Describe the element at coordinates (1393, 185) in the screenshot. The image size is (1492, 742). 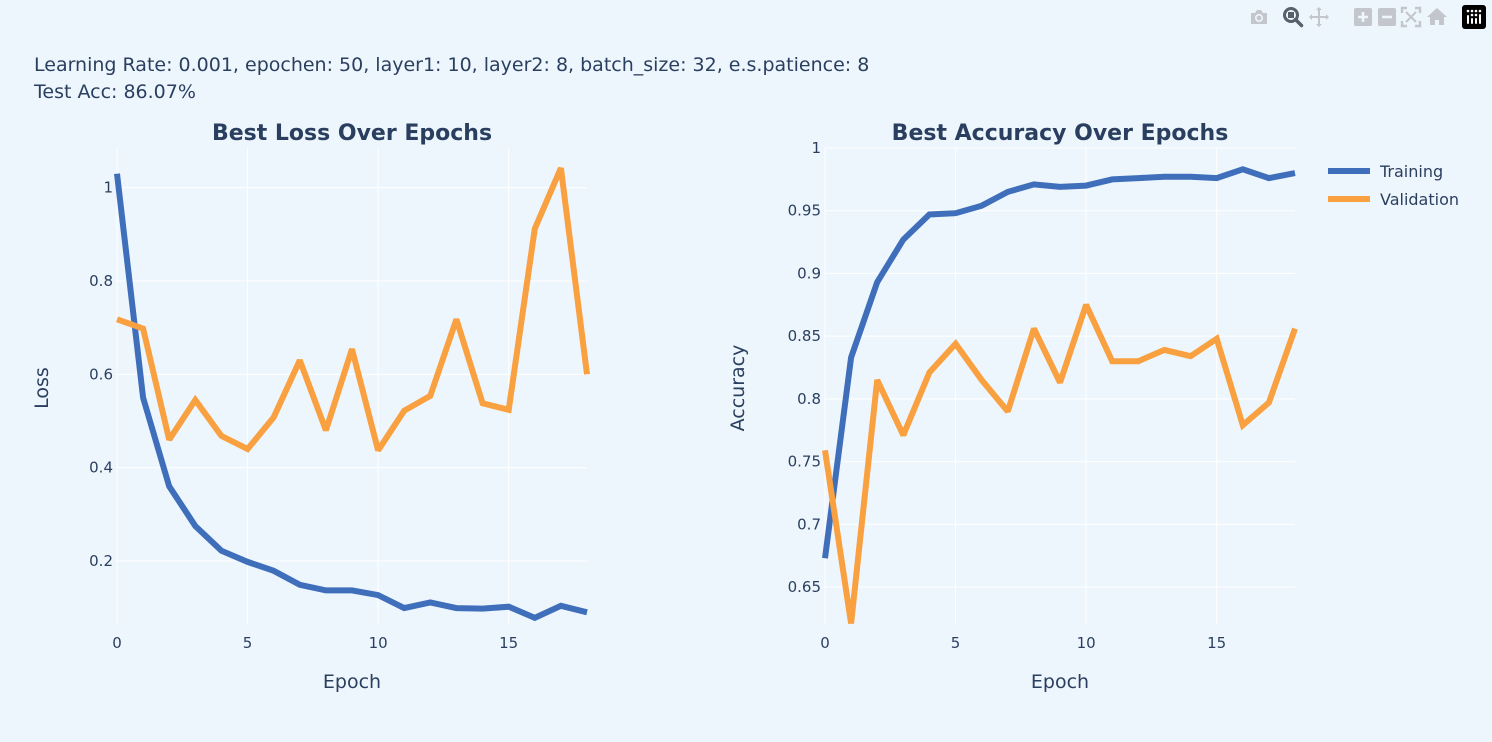
I see `legend: Training Validation` at that location.